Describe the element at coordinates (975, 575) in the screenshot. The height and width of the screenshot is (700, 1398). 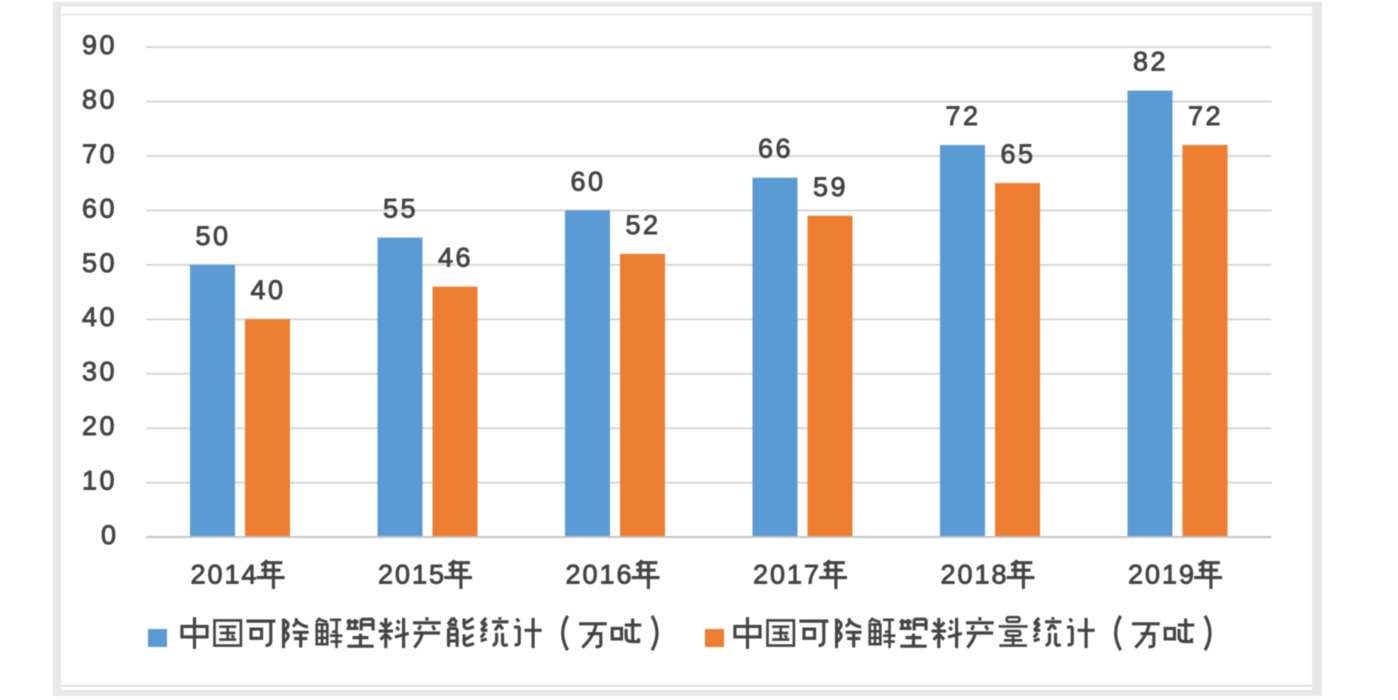
I see `svg-text: 2018` at that location.